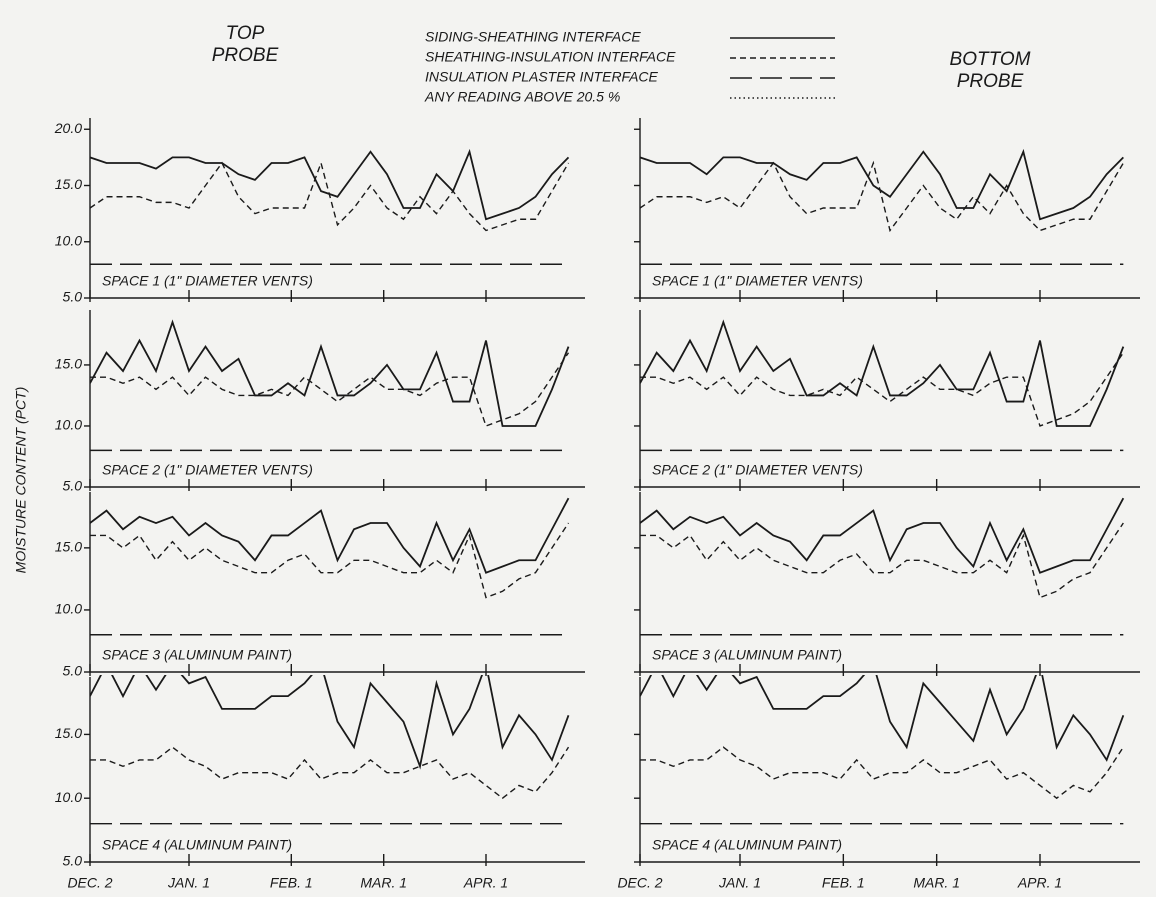 The image size is (1156, 897). Describe the element at coordinates (245, 33) in the screenshot. I see `column-title: TOP` at that location.